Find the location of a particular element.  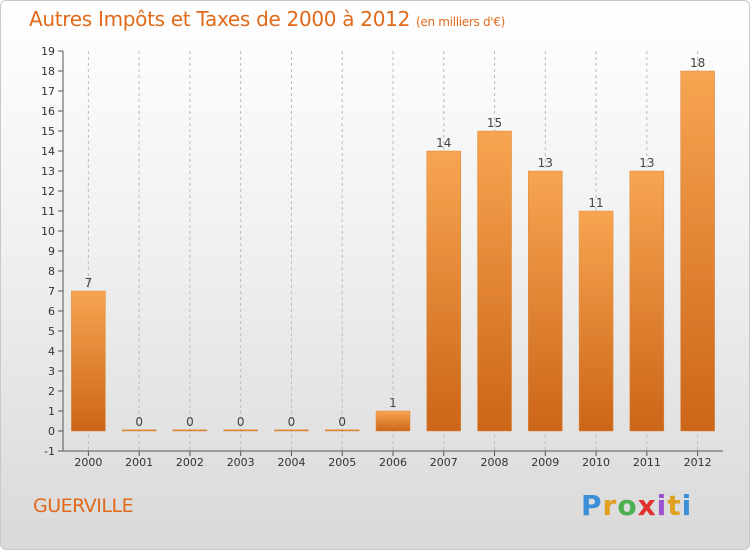

y-tick-label: 0 is located at coordinates (51, 431).